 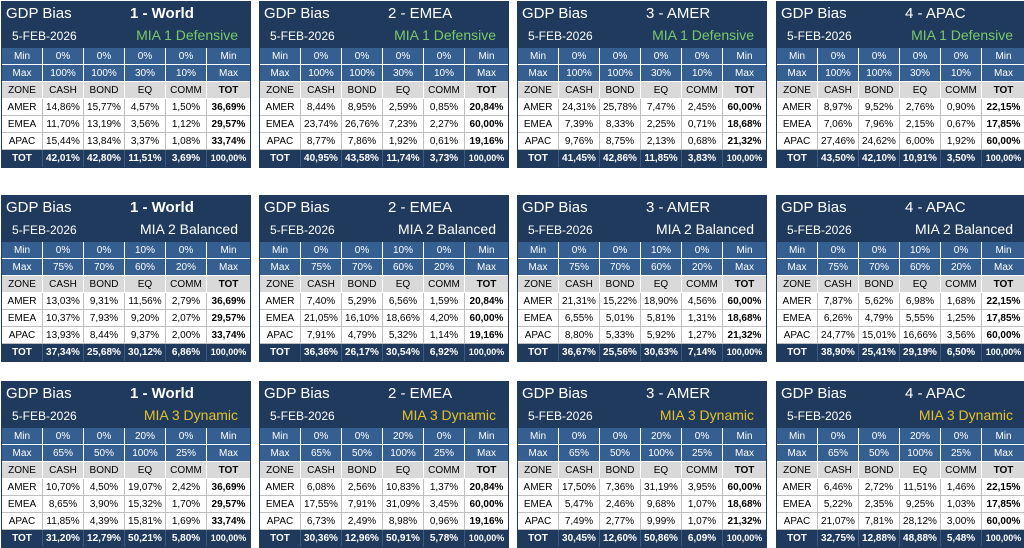 What do you see at coordinates (961, 158) in the screenshot?
I see `total-cell: 3,50%` at bounding box center [961, 158].